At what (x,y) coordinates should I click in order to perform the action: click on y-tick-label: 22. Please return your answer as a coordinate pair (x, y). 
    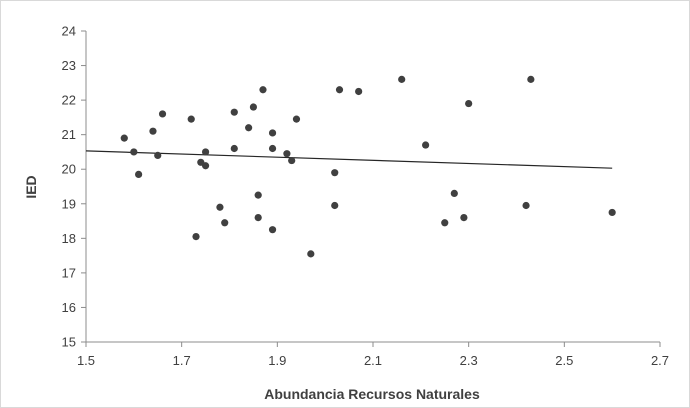
    Looking at the image, I should click on (69, 100).